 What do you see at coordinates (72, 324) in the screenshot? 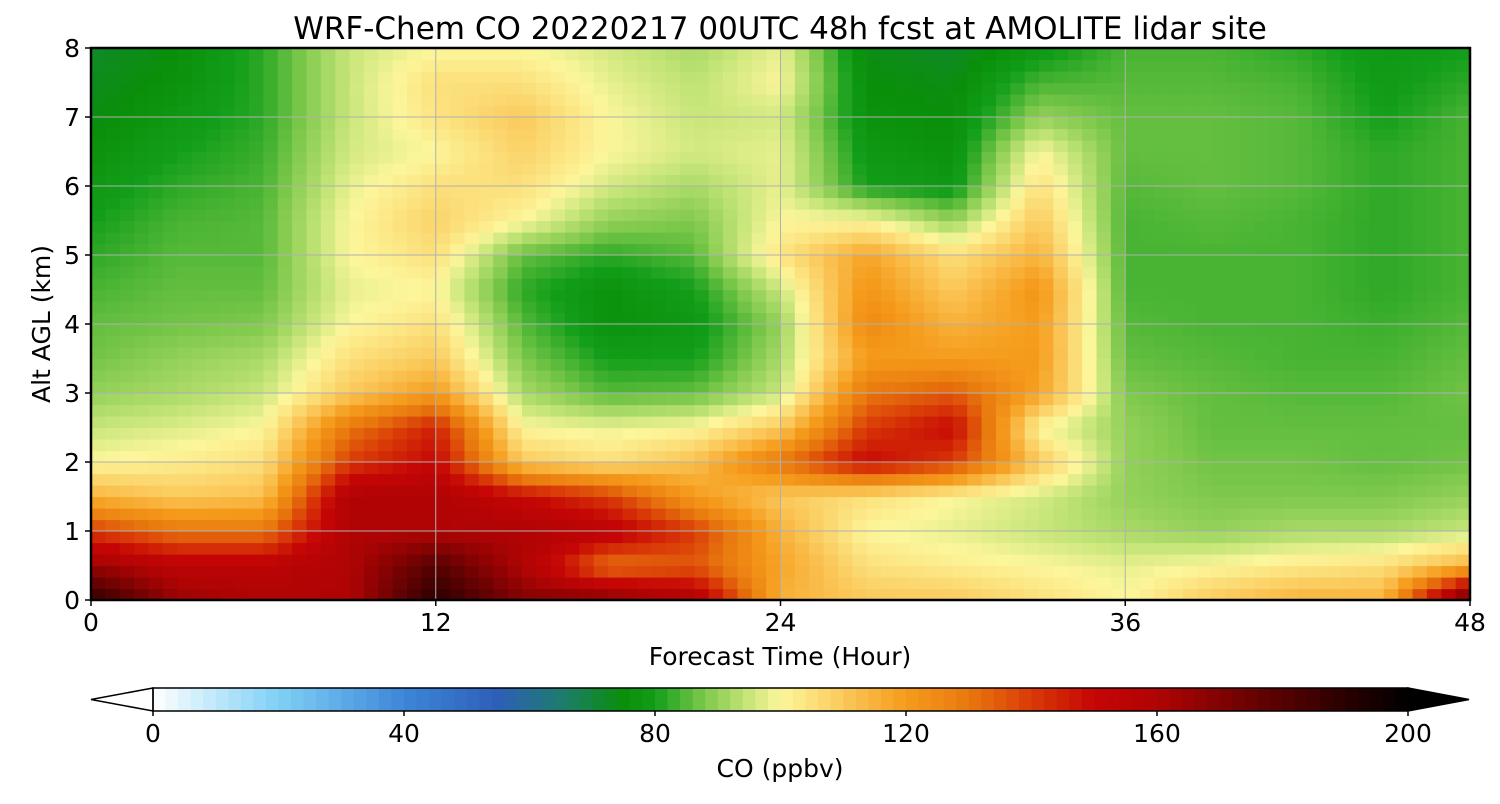
I see `y-tick-label: 4` at bounding box center [72, 324].